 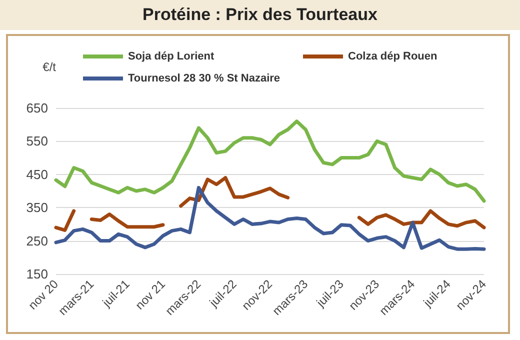 I want to click on y-tick-label: 350, so click(x=37, y=208).